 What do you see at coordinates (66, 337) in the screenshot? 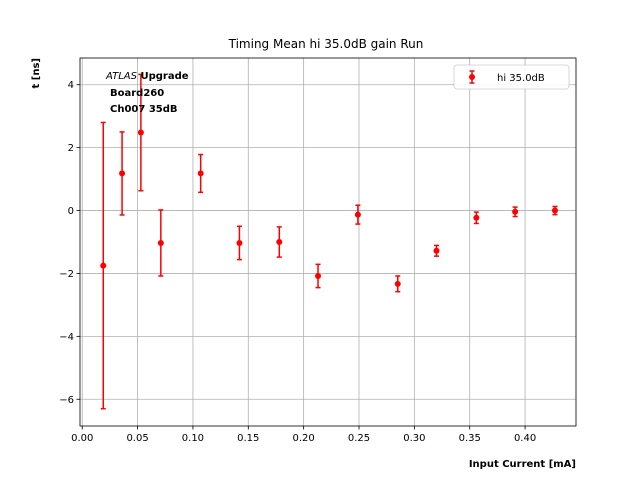
I see `y-tick-label: −4` at bounding box center [66, 337].